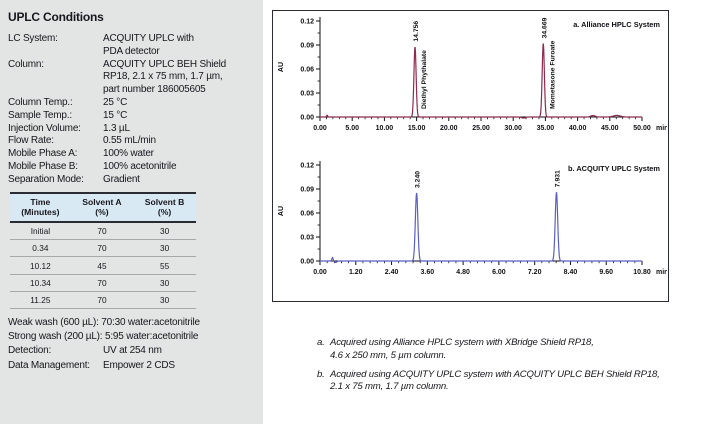 Image resolution: width=707 pixels, height=429 pixels. I want to click on svg-text: 7.931, so click(557, 178).